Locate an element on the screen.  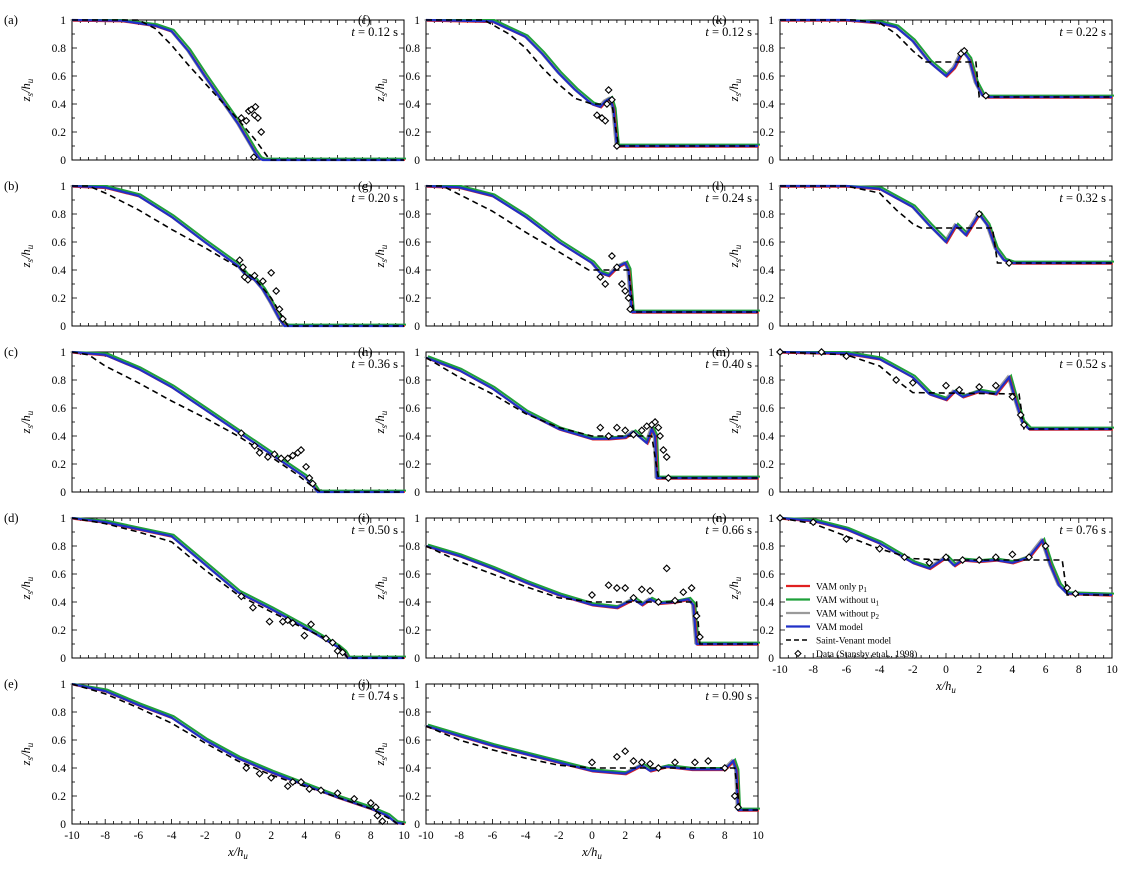
panel-letter: (a) is located at coordinates (11, 20).